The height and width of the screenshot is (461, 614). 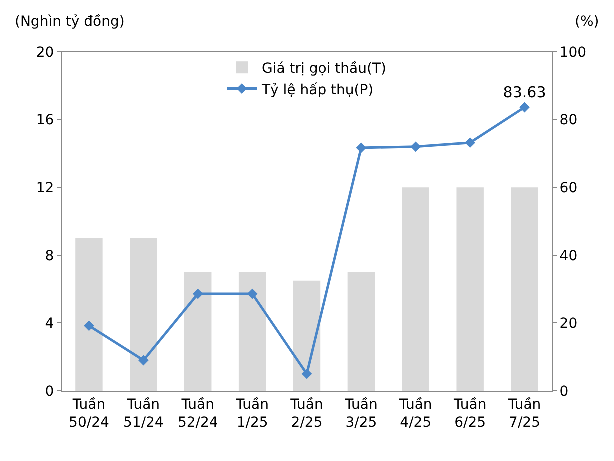 I want to click on y2-tick-label: 80, so click(x=569, y=120).